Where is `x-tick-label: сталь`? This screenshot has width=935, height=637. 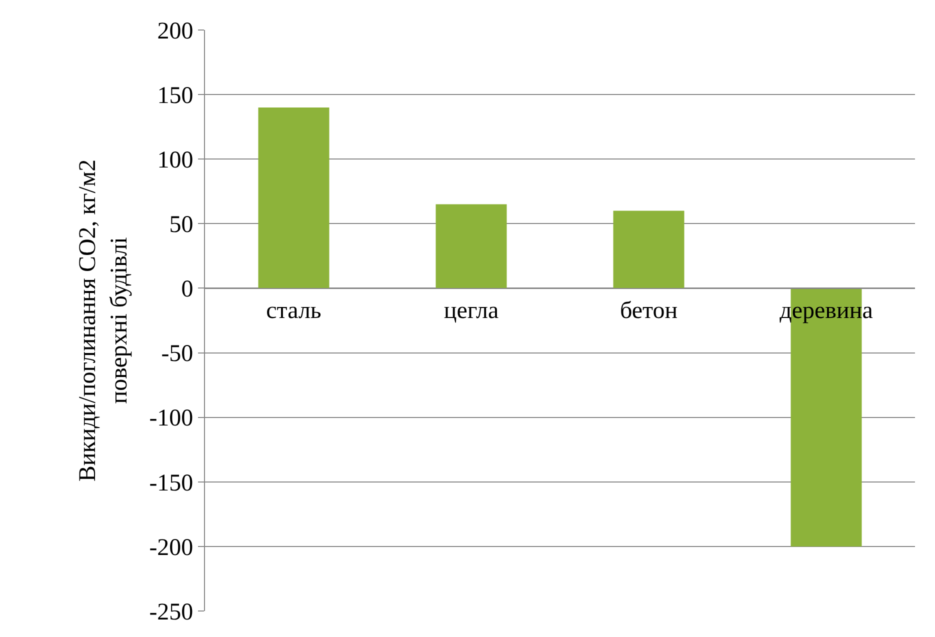
x-tick-label: сталь is located at coordinates (294, 311).